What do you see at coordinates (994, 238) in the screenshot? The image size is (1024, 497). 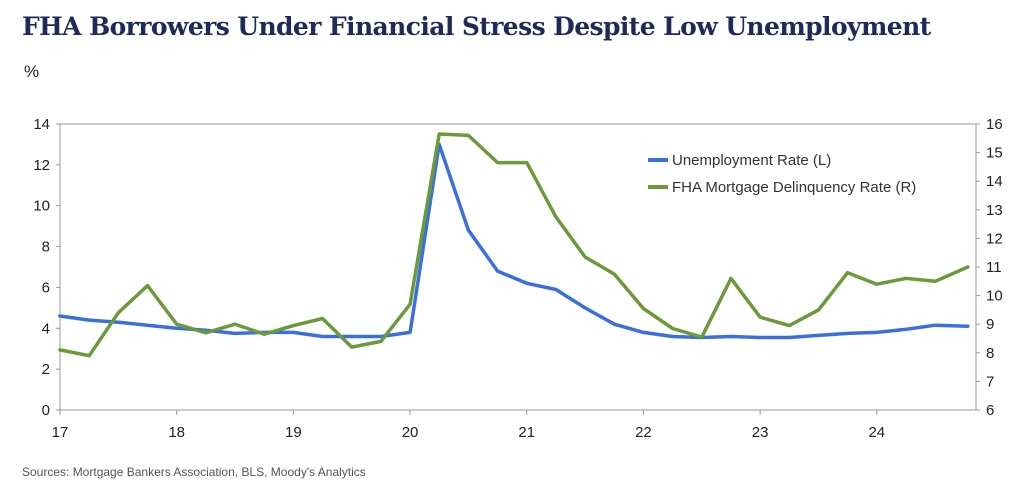 I see `y-right-tick-label: 12` at bounding box center [994, 238].